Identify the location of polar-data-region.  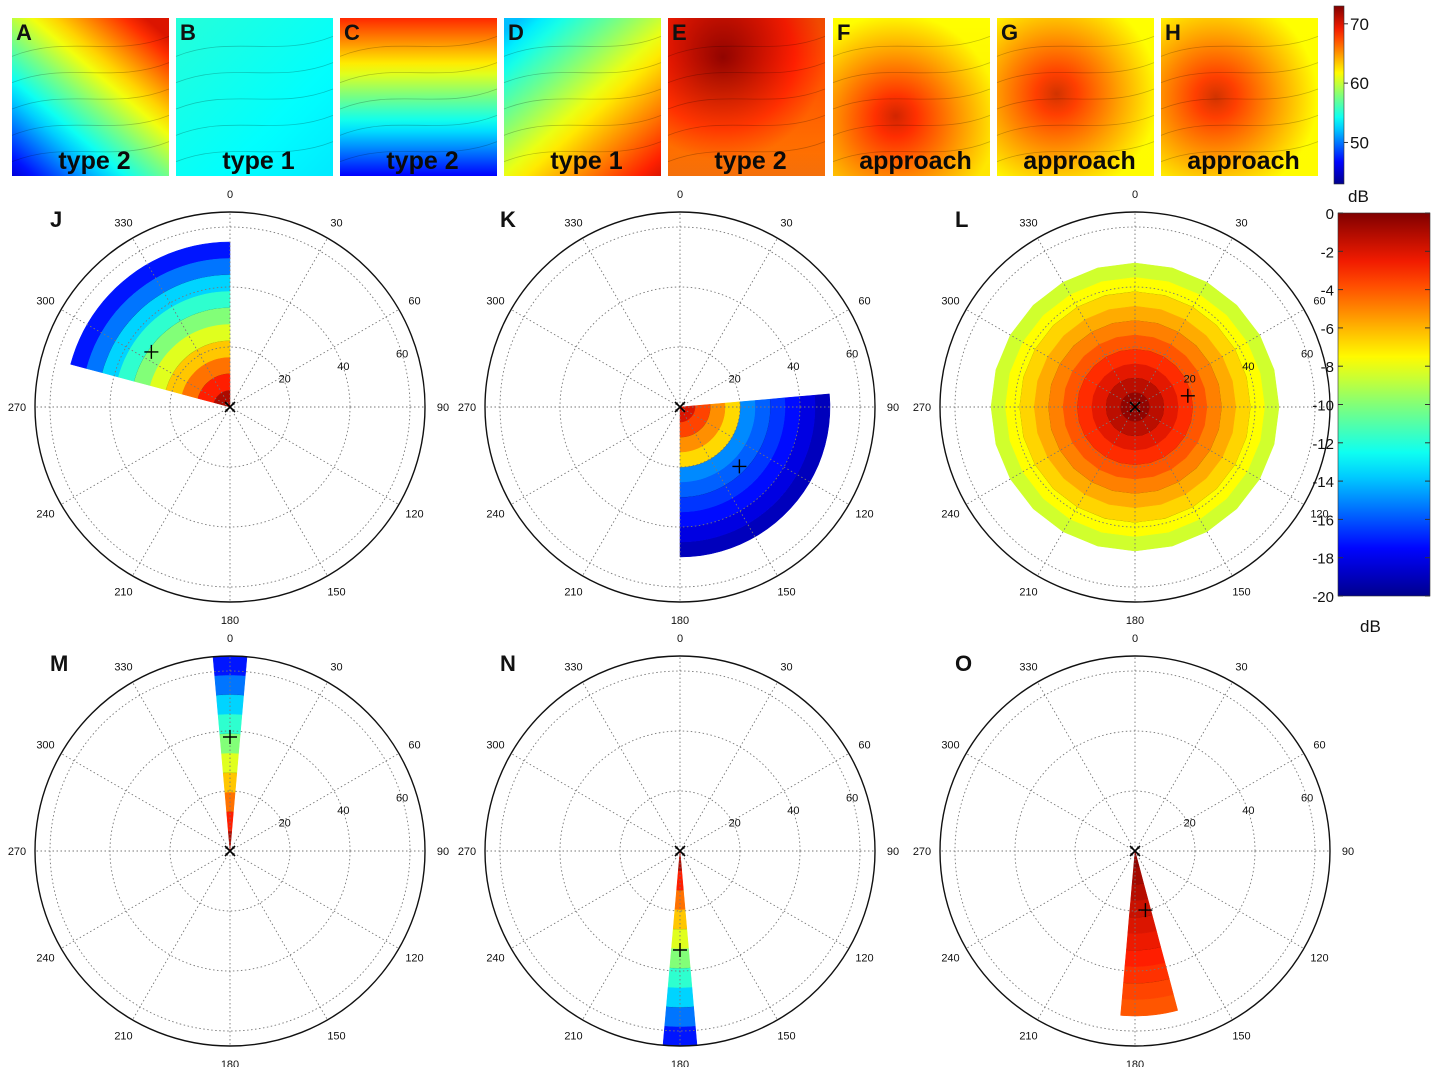
(755, 475).